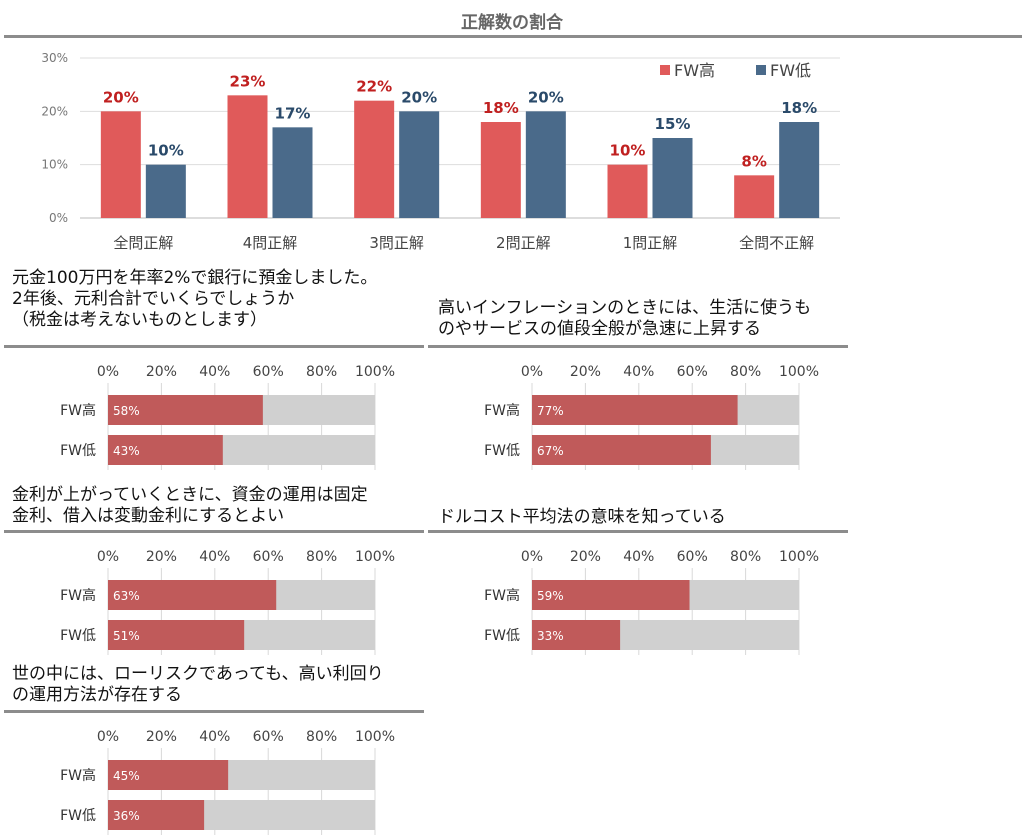 The width and height of the screenshot is (1024, 835). I want to click on data-label: 36%, so click(126, 816).